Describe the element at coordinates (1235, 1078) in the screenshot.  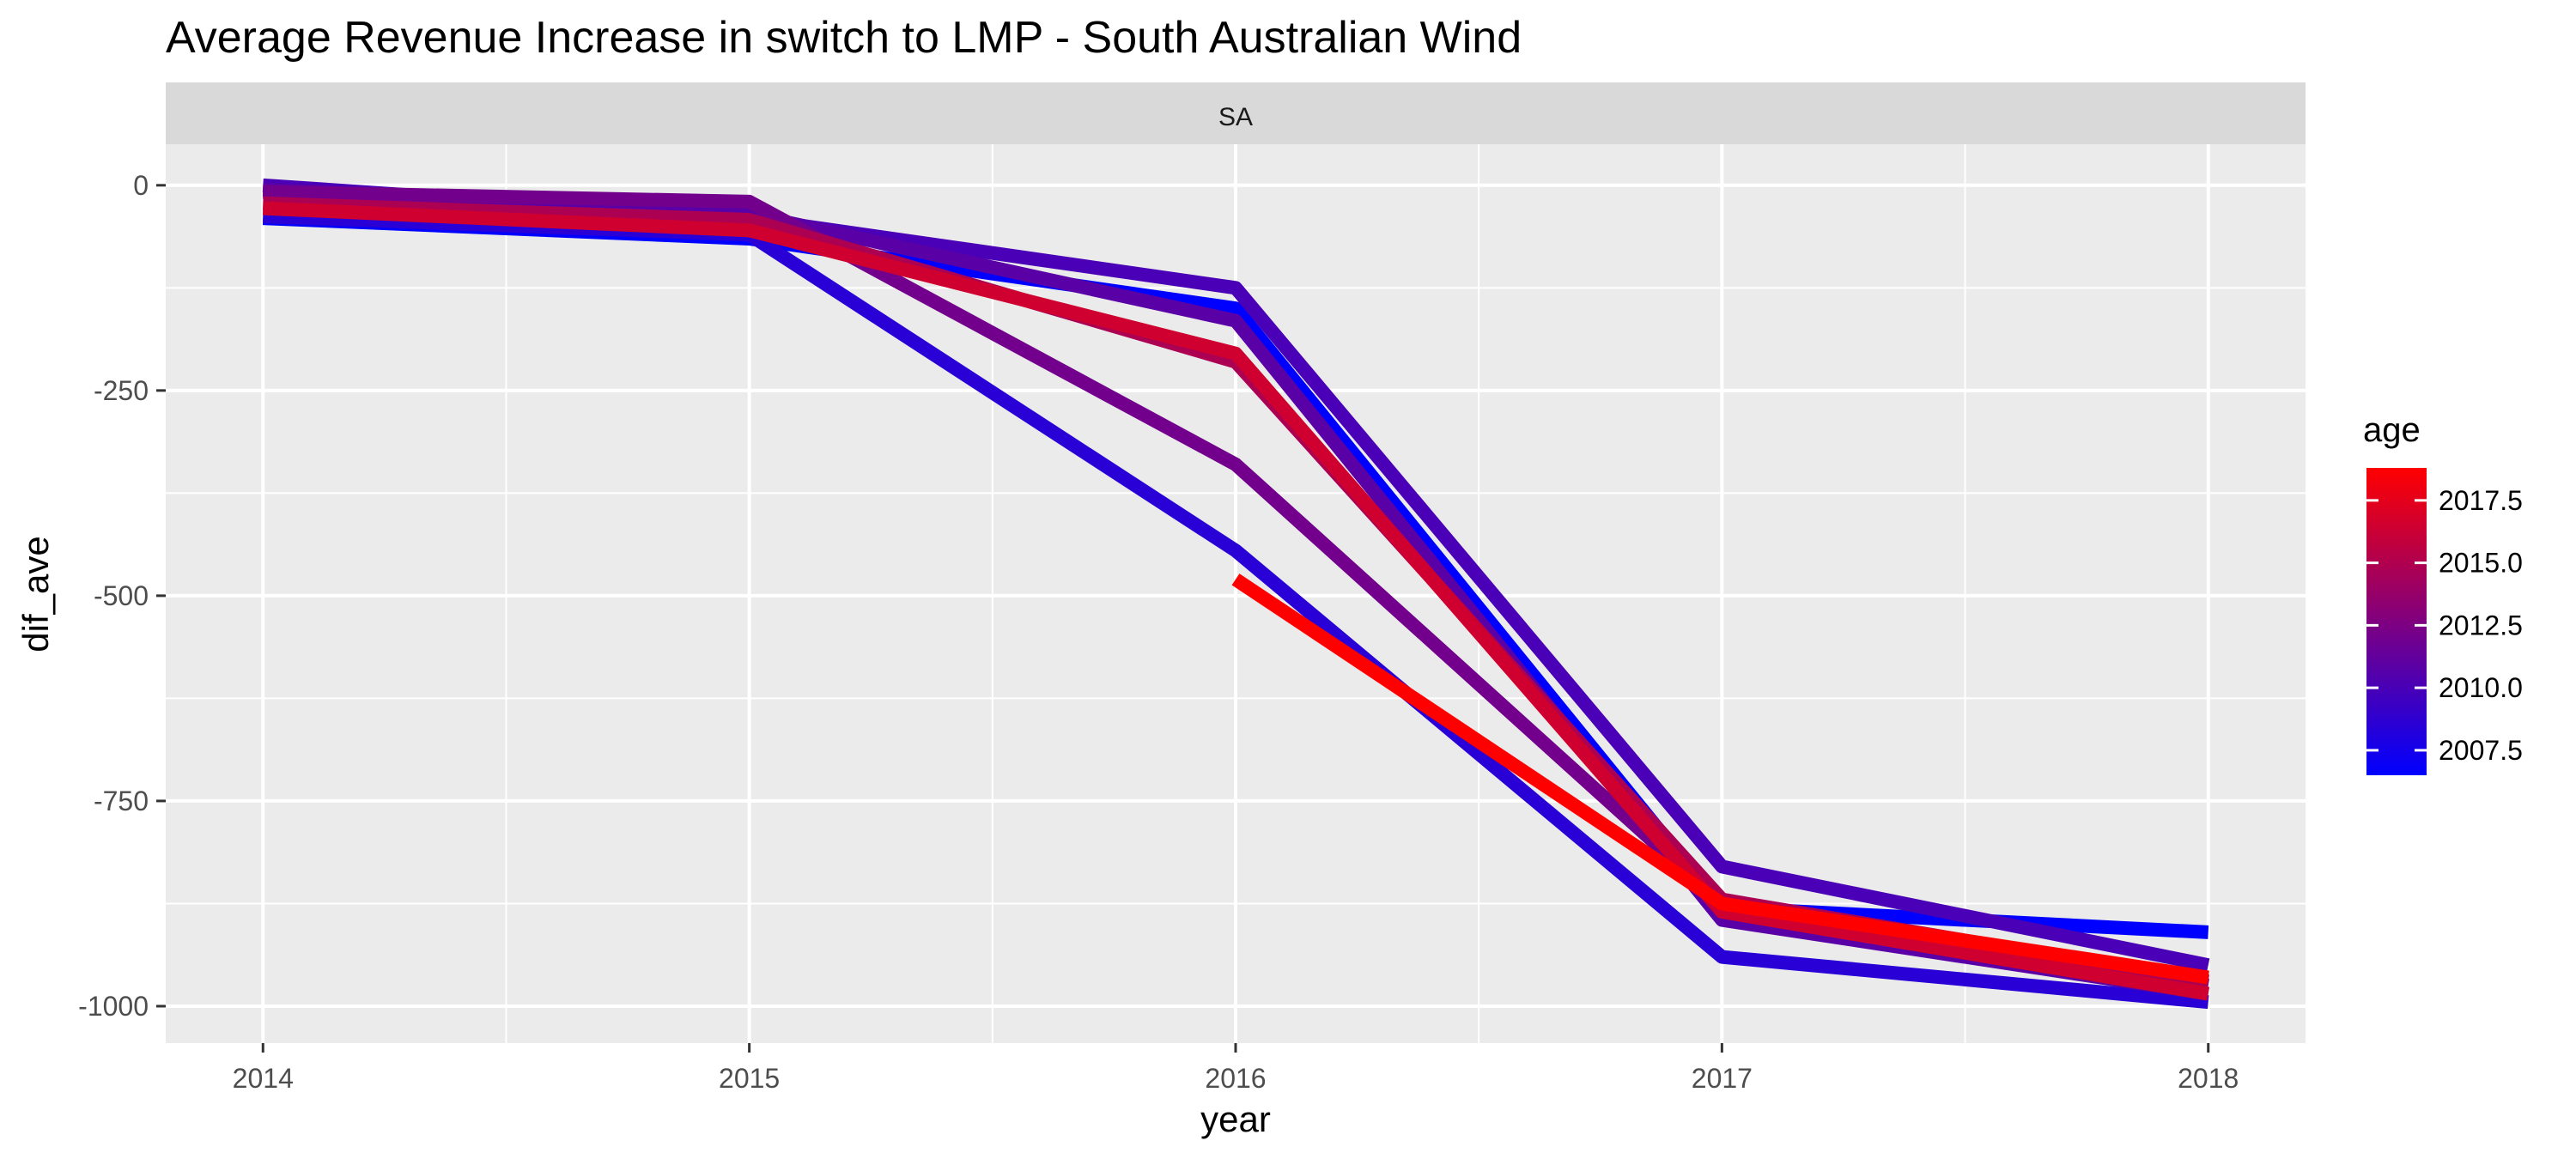
I see `x-tick-label: 2016` at that location.